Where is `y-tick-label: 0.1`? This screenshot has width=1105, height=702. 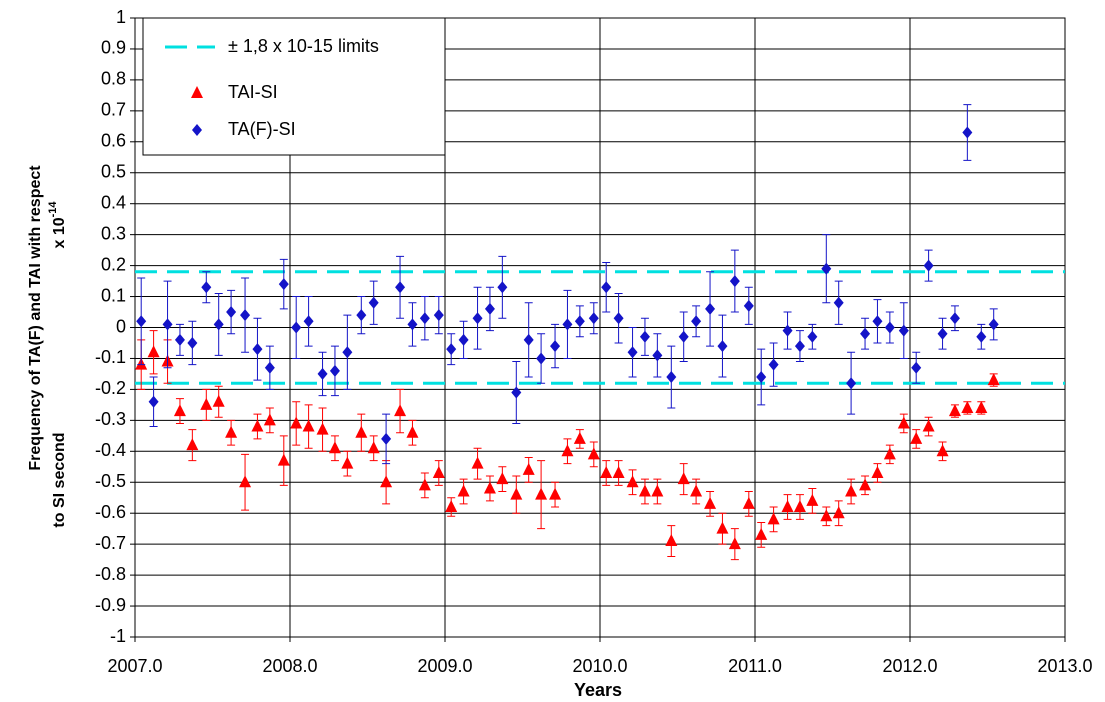
y-tick-label: 0.1 is located at coordinates (113, 295).